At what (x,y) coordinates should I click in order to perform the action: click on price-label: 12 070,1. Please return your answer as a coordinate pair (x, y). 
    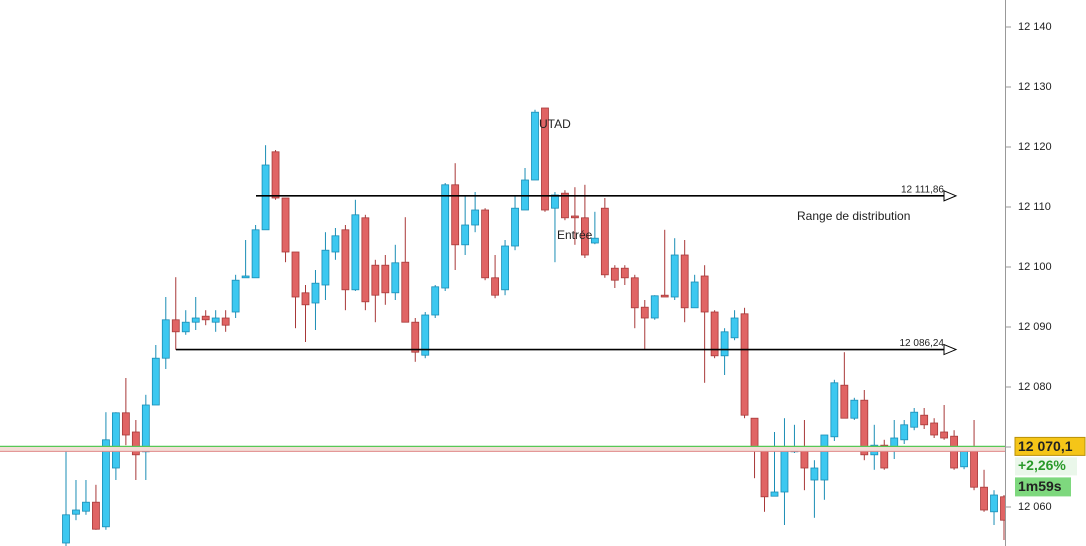
    Looking at the image, I should click on (1045, 446).